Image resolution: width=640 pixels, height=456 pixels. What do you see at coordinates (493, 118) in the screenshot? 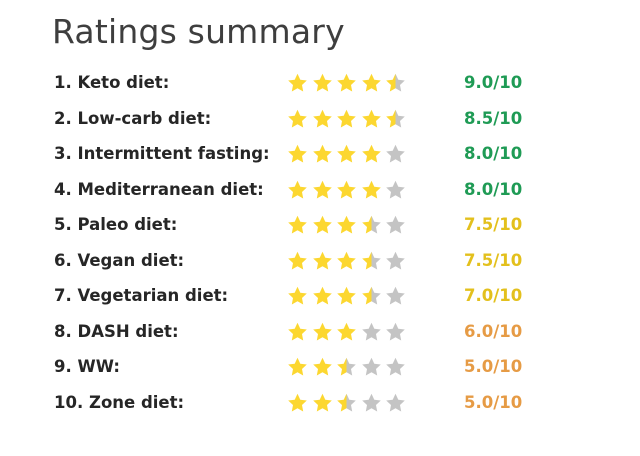
I see `score-value: 8.5/10` at bounding box center [493, 118].